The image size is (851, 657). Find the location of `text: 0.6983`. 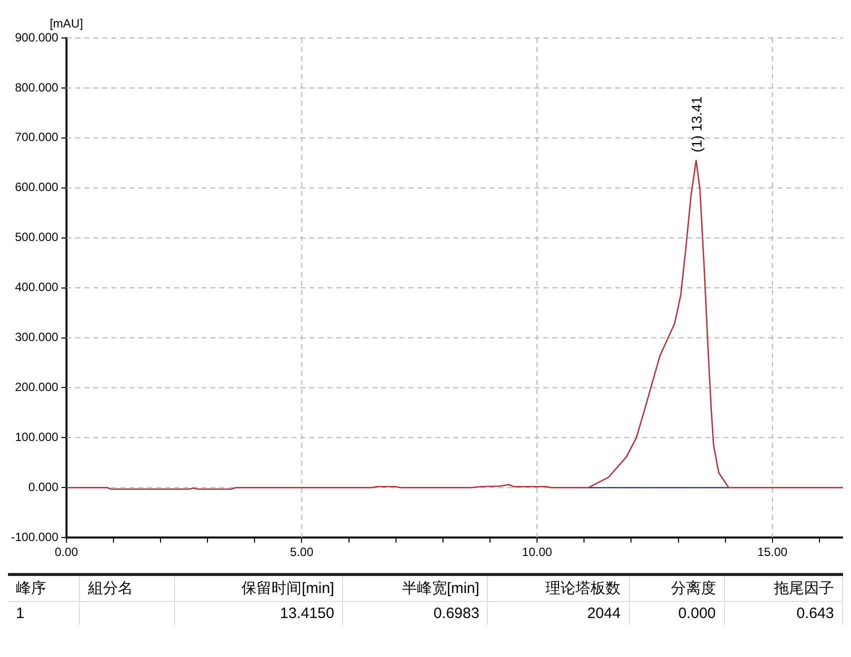

text: 0.6983 is located at coordinates (415, 613).